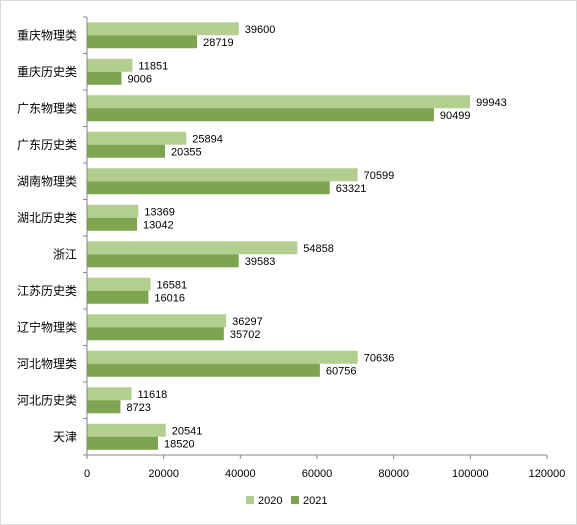  Describe the element at coordinates (47, 400) in the screenshot. I see `category-label-10: 河北历史类` at that location.